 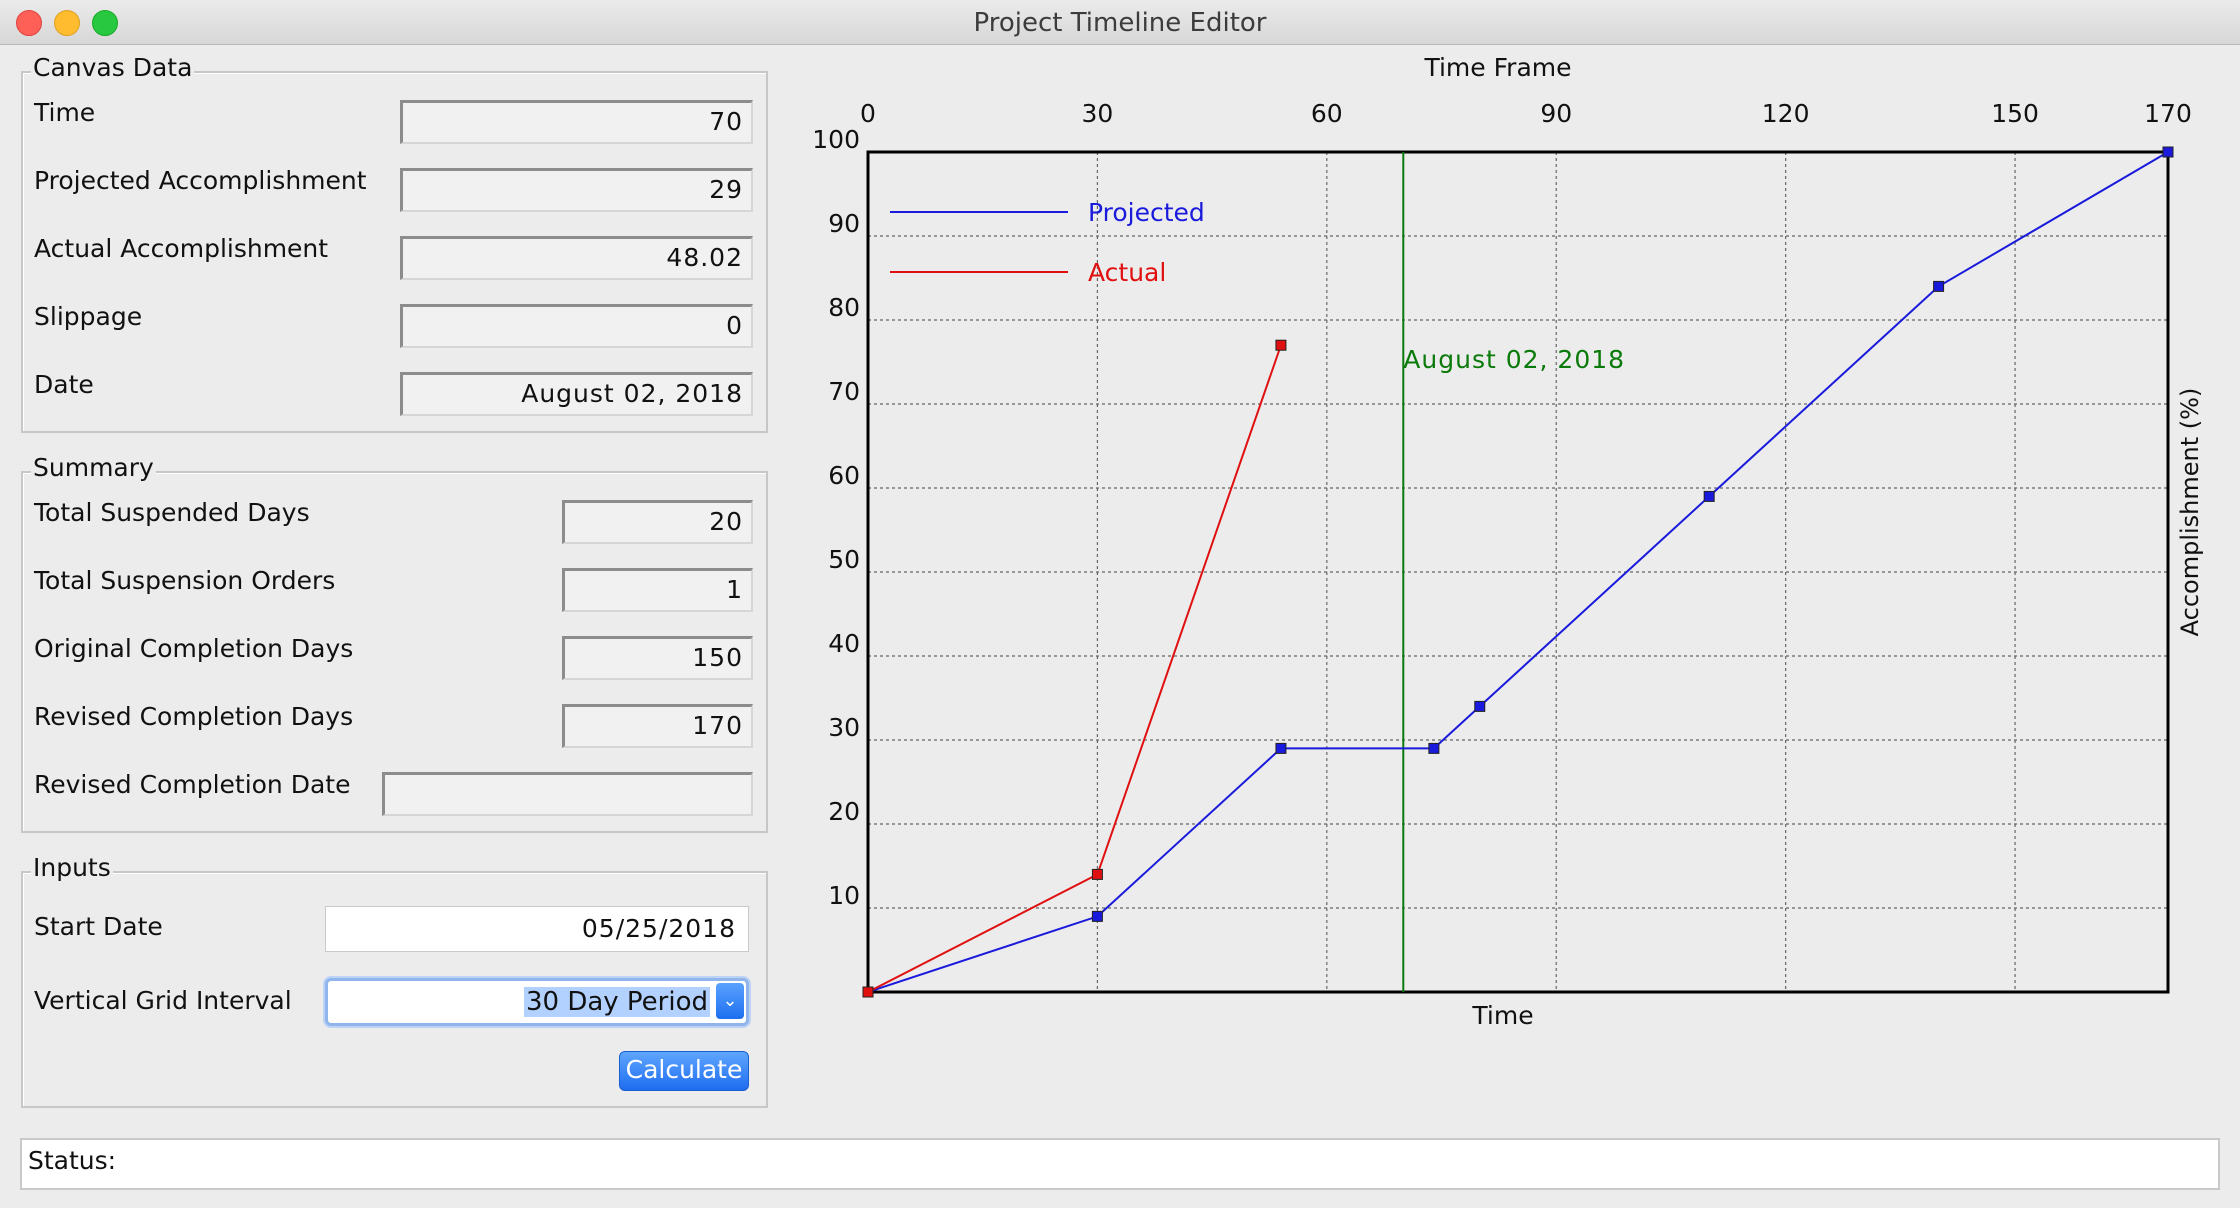 I want to click on window-title: Project Timeline Editor, so click(x=1120, y=23).